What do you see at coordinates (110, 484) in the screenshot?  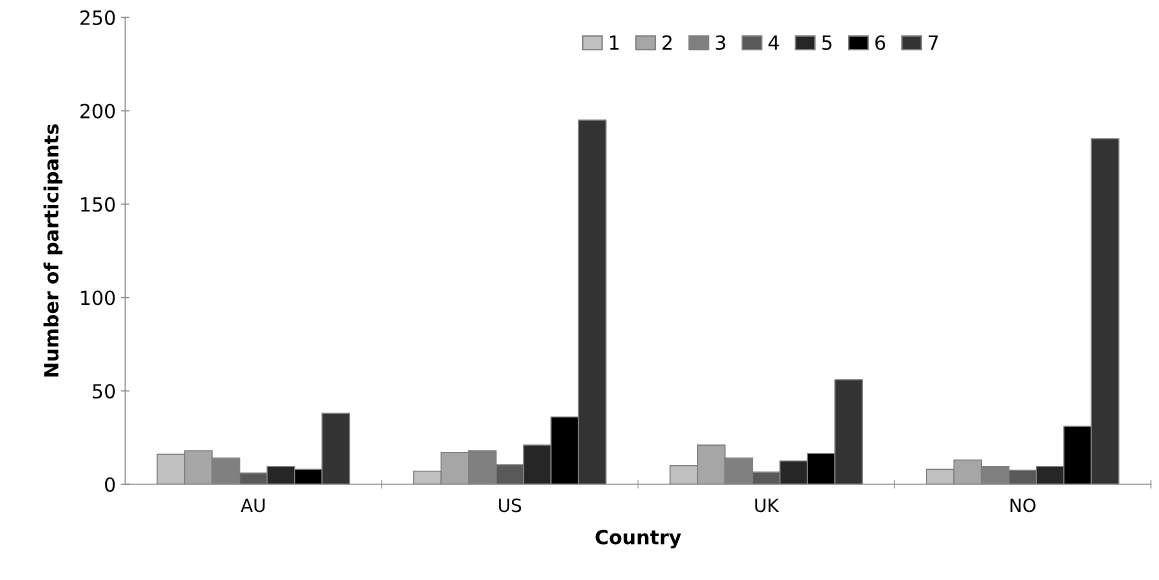 I see `y-tick-label: 0` at bounding box center [110, 484].